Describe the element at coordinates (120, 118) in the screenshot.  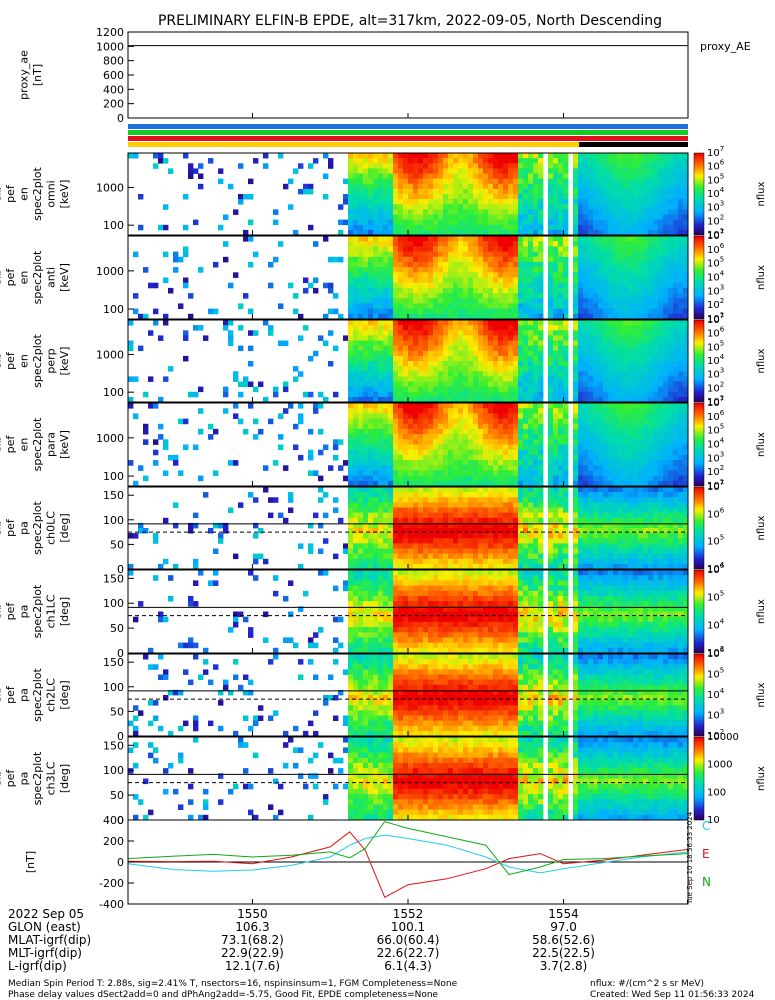
I see `y-tick-label: 0` at that location.